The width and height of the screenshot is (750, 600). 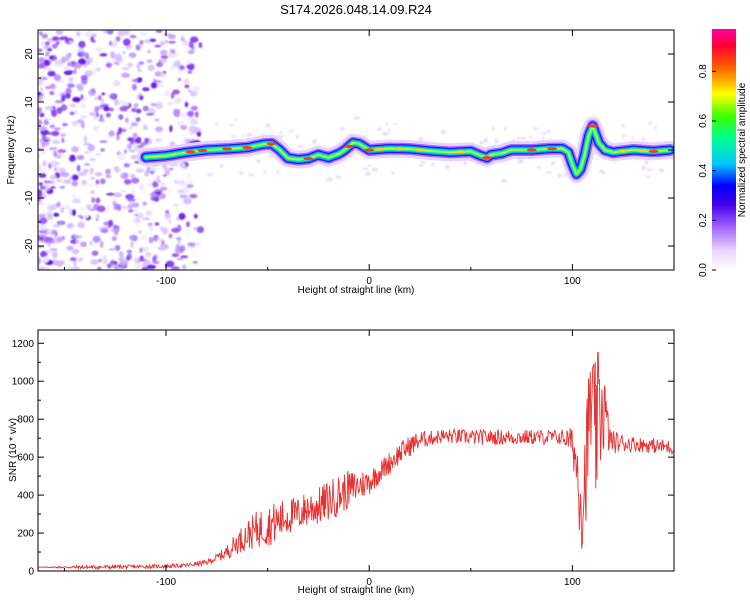 What do you see at coordinates (369, 281) in the screenshot?
I see `spectrogram-xtick-label: 0` at bounding box center [369, 281].